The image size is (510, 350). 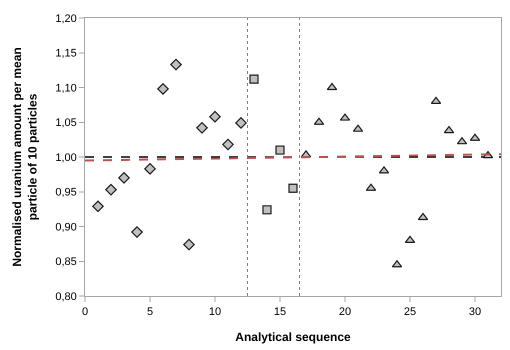 What do you see at coordinates (345, 312) in the screenshot?
I see `x-tick-label: 20` at bounding box center [345, 312].